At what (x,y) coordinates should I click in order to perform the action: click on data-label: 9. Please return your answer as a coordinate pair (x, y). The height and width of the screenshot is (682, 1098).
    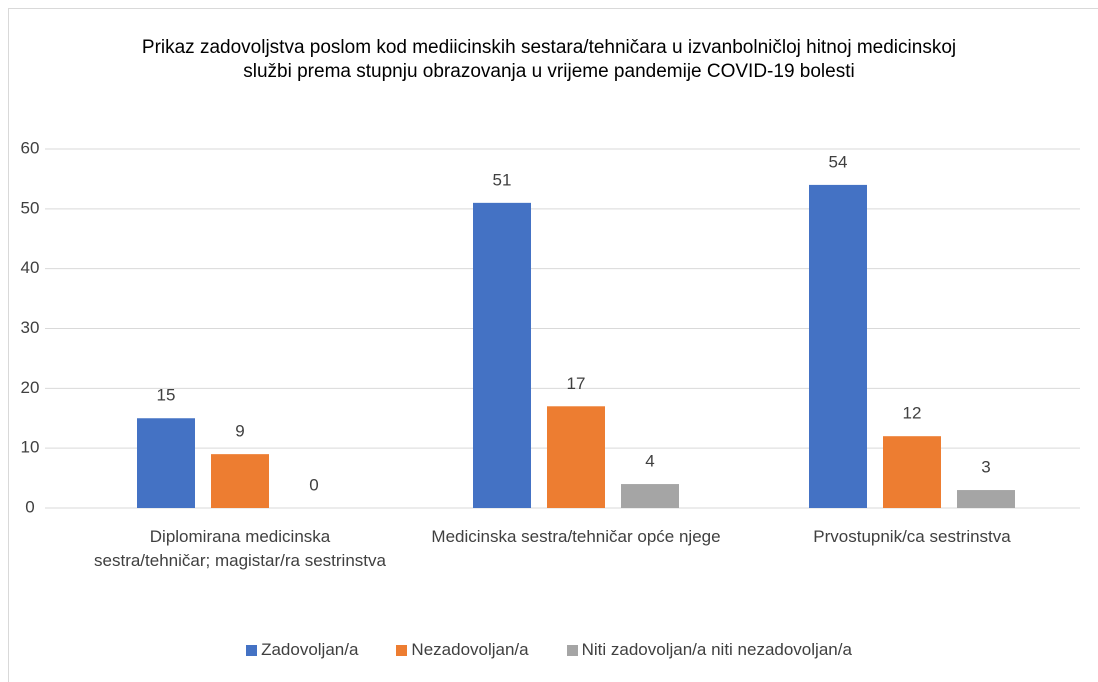
    Looking at the image, I should click on (239, 431).